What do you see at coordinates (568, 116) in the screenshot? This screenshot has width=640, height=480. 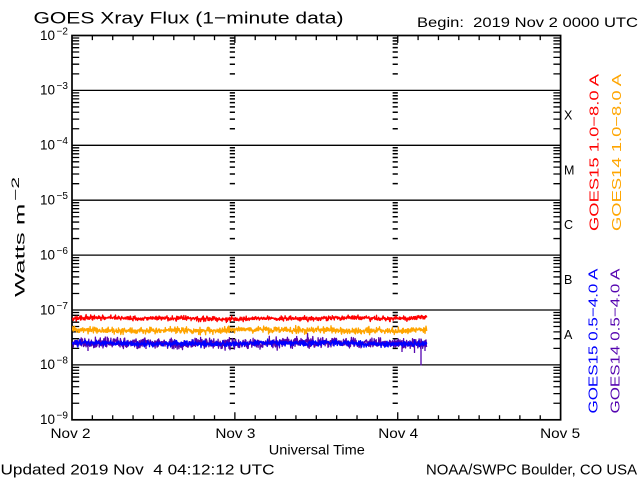 I see `svg-text: X` at bounding box center [568, 116].